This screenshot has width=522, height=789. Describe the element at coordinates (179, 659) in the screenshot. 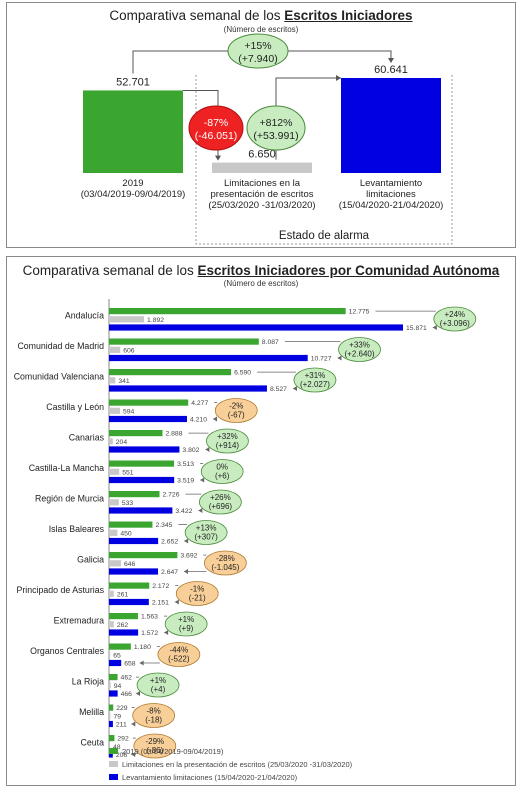

I see `change-absolute: (-522)` at that location.